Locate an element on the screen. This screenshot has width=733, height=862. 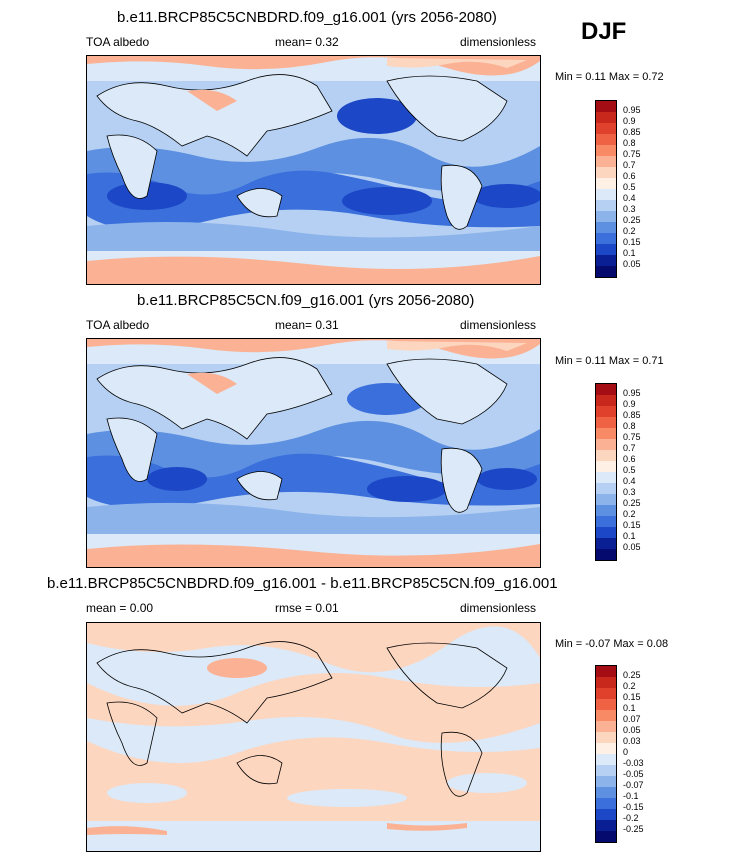
colorbar-label: 0.4 is located at coordinates (629, 198).